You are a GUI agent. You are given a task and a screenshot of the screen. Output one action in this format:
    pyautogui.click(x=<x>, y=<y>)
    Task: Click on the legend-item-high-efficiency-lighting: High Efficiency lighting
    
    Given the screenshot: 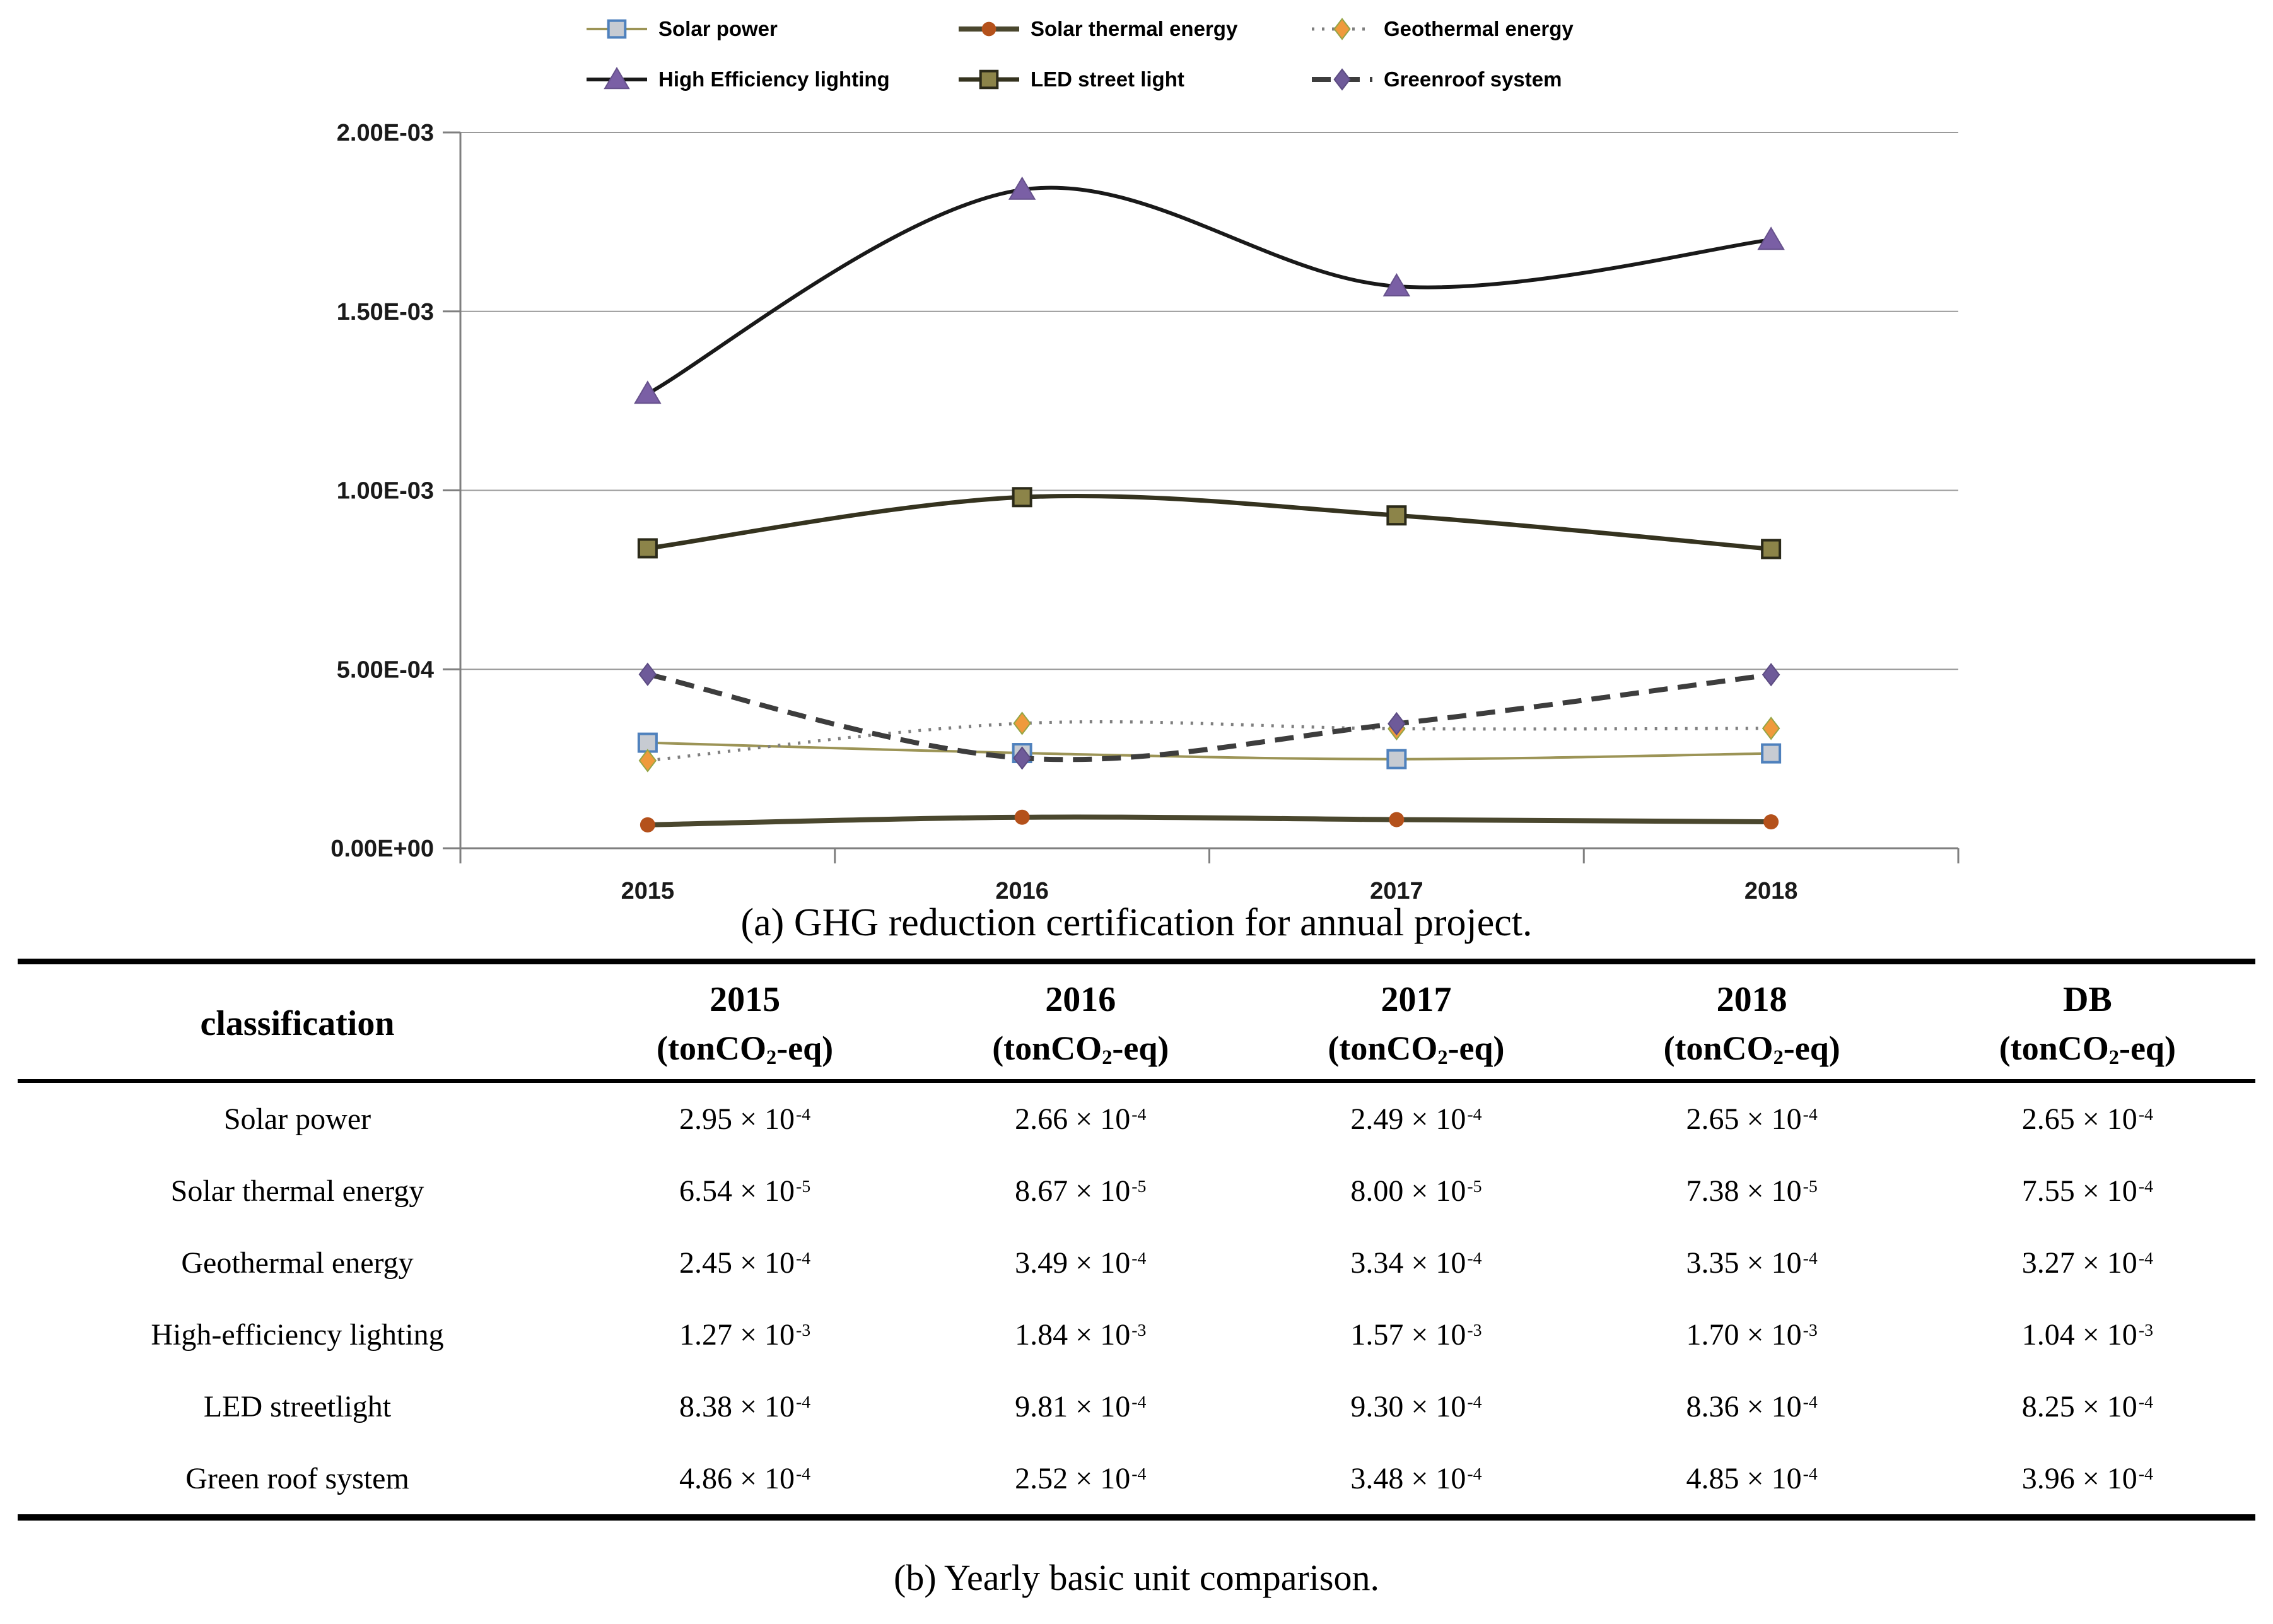 What is the action you would take?
    pyautogui.click(x=773, y=80)
    